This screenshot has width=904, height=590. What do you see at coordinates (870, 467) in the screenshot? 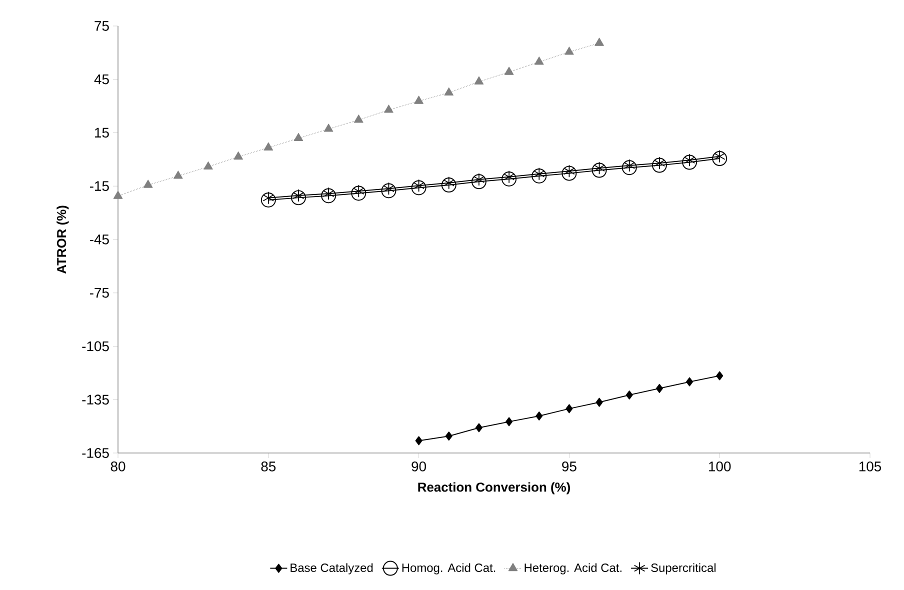
I see `x-tick-label: 105` at bounding box center [870, 467].